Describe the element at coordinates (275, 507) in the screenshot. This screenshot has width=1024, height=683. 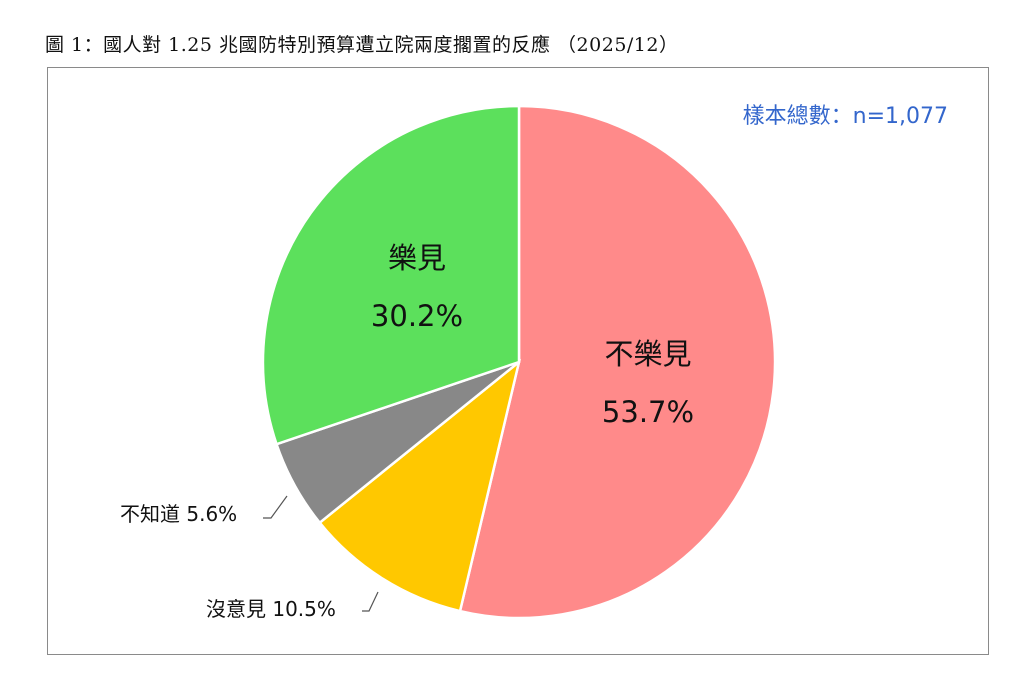
I see `leader-line-buzhidao` at that location.